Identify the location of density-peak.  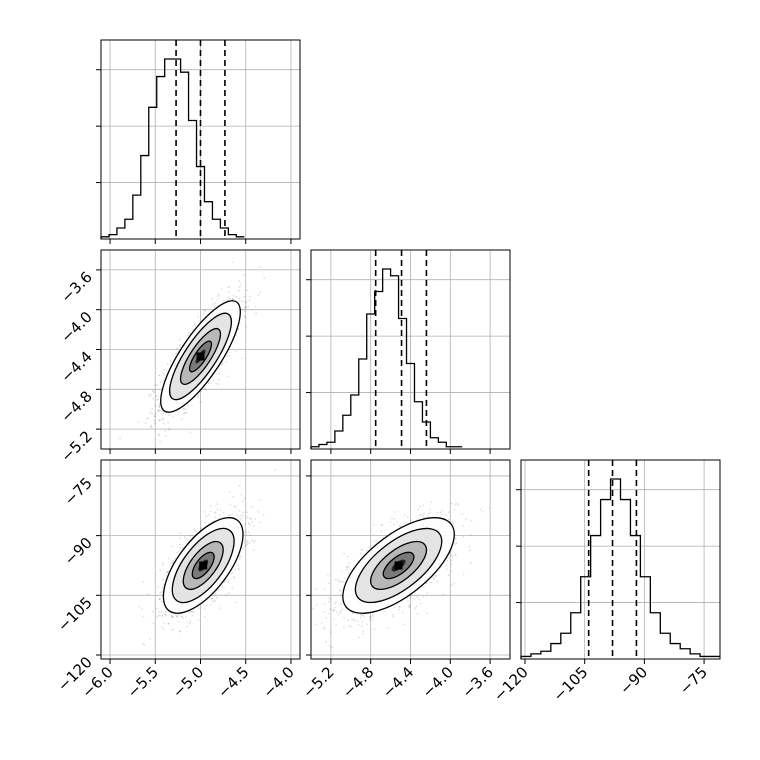
(203, 565).